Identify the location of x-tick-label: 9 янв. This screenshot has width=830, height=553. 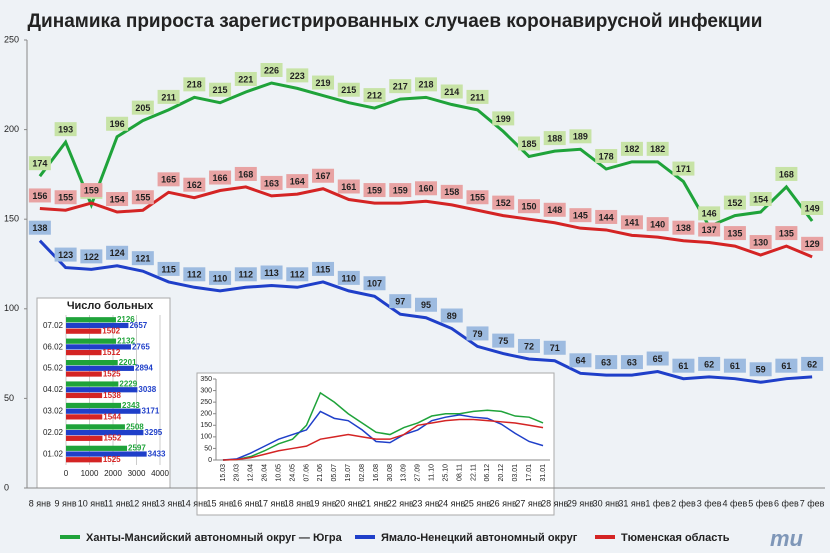
(66, 503).